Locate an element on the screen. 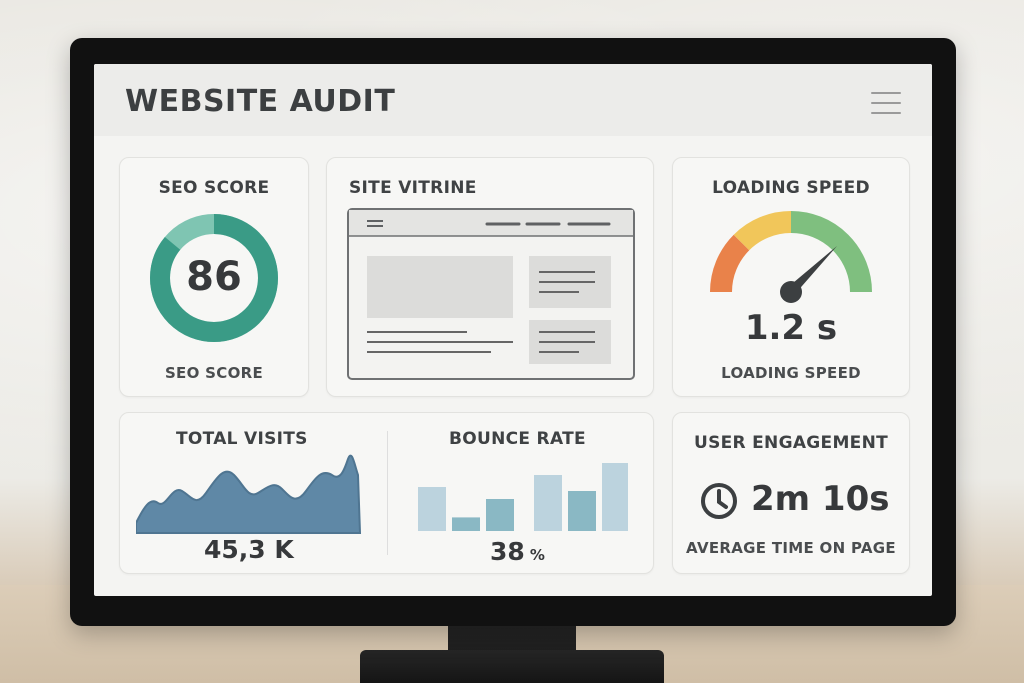 This screenshot has height=683, width=1024. total-visits-title: TOTAL VISITS is located at coordinates (242, 439).